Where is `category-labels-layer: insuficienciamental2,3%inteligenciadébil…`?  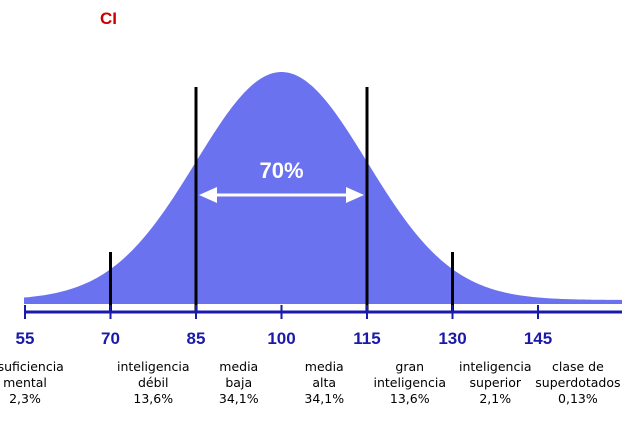 category-labels-layer: insuficienciamental2,3%inteligenciadébil… is located at coordinates (310, 382).